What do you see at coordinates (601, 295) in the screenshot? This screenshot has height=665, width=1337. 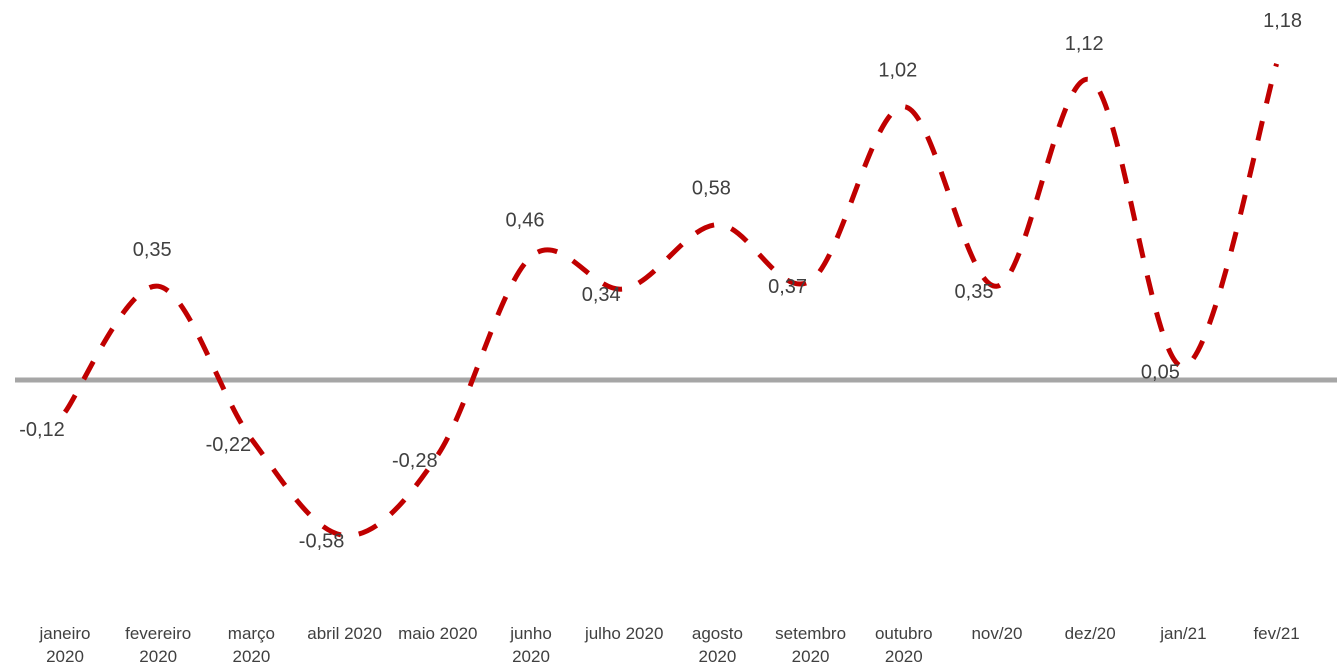 I see `data-label: 0,34` at bounding box center [601, 295].